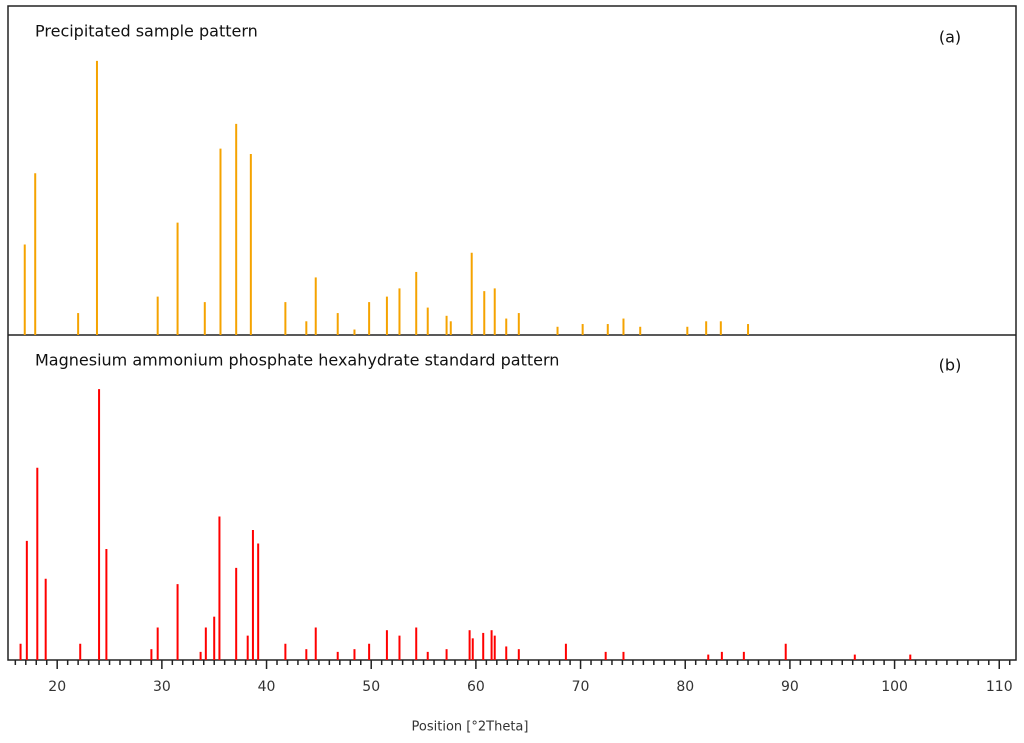 Image resolution: width=1024 pixels, height=743 pixels. Describe the element at coordinates (267, 687) in the screenshot. I see `x-tick-label: 40` at that location.